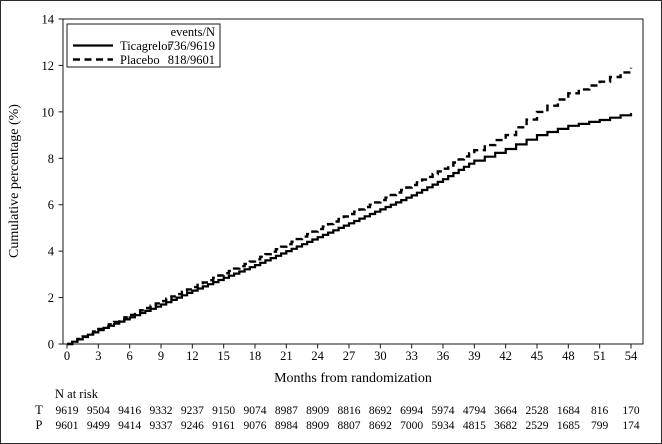  What do you see at coordinates (411, 426) in the screenshot?
I see `risk-count-p: 7000` at bounding box center [411, 426].